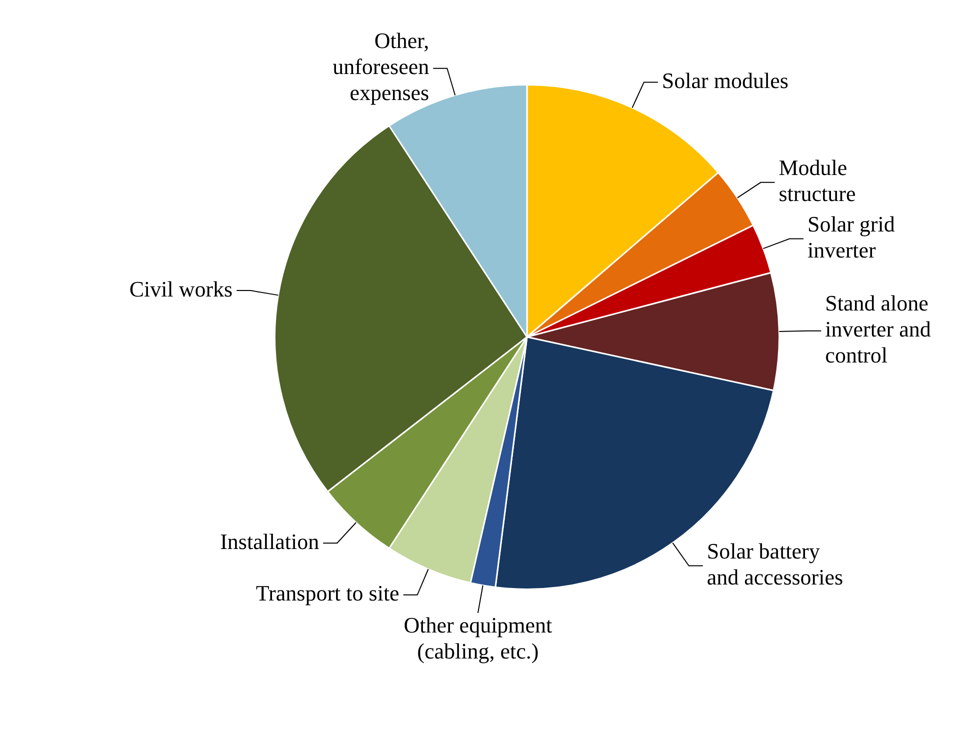 This screenshot has width=960, height=734. I want to click on slice-label: Solar modules, so click(725, 81).